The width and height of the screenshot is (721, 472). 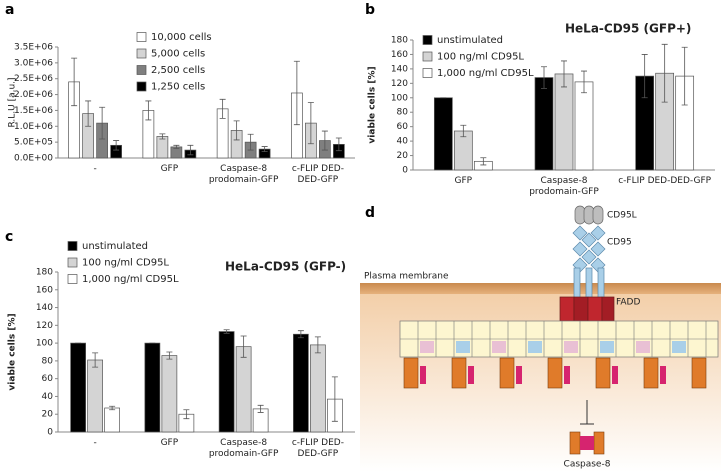 I want to click on y-axis-label: R.L.U [a.u.], so click(x=13, y=102).